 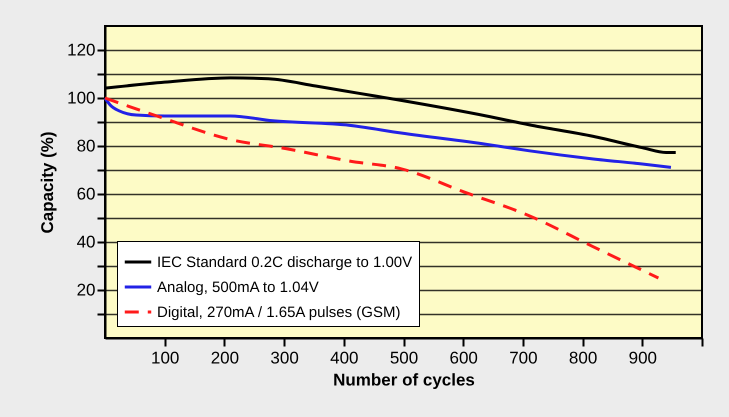 What do you see at coordinates (404, 380) in the screenshot?
I see `x-axis-title: Number of cycles` at bounding box center [404, 380].